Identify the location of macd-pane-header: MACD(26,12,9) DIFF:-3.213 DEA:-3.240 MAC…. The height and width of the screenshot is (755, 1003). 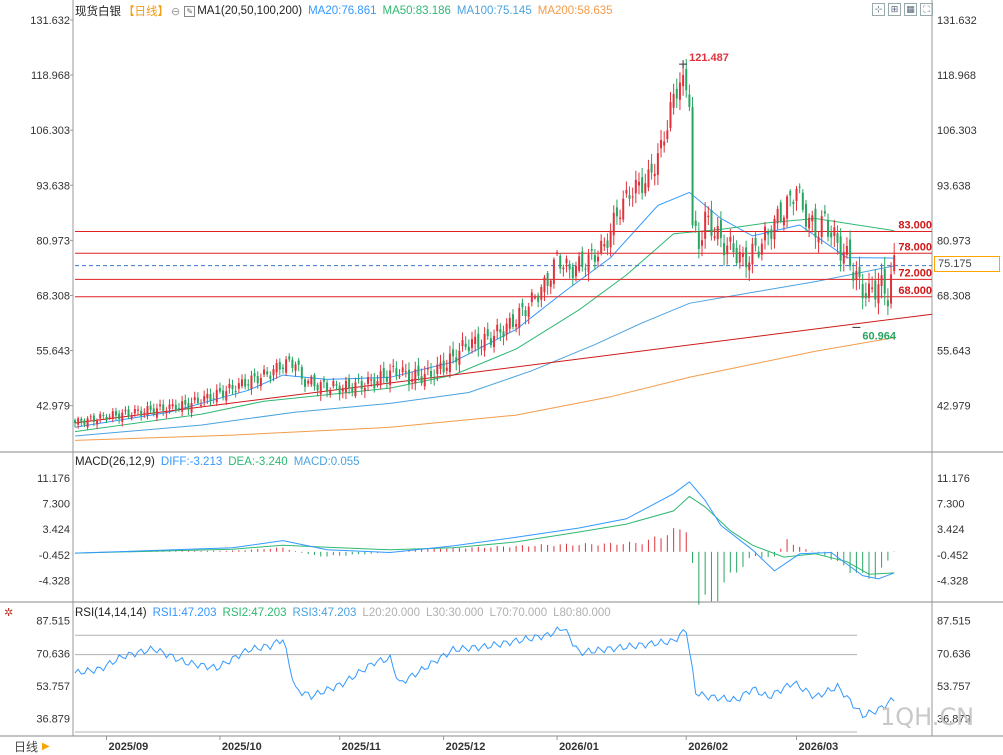
(217, 462).